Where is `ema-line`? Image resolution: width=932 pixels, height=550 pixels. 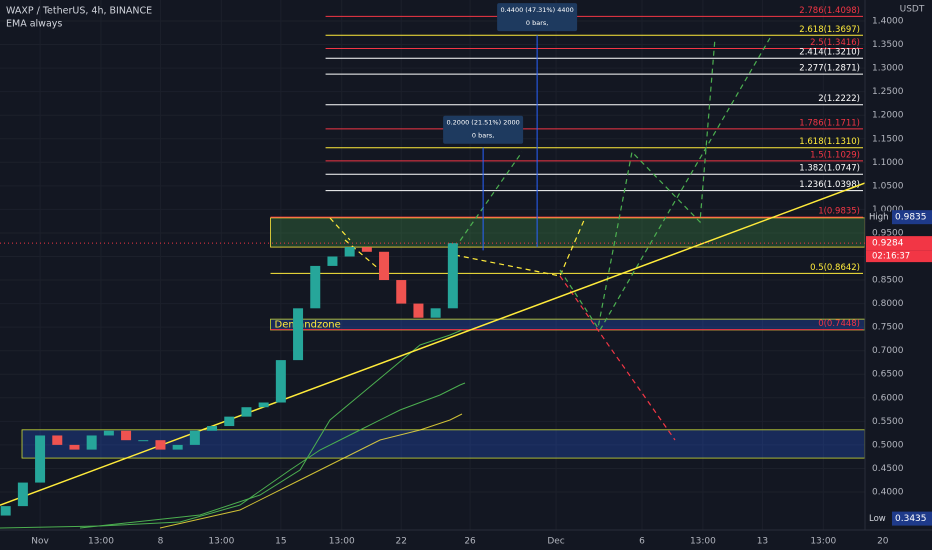 ema-line is located at coordinates (311, 471).